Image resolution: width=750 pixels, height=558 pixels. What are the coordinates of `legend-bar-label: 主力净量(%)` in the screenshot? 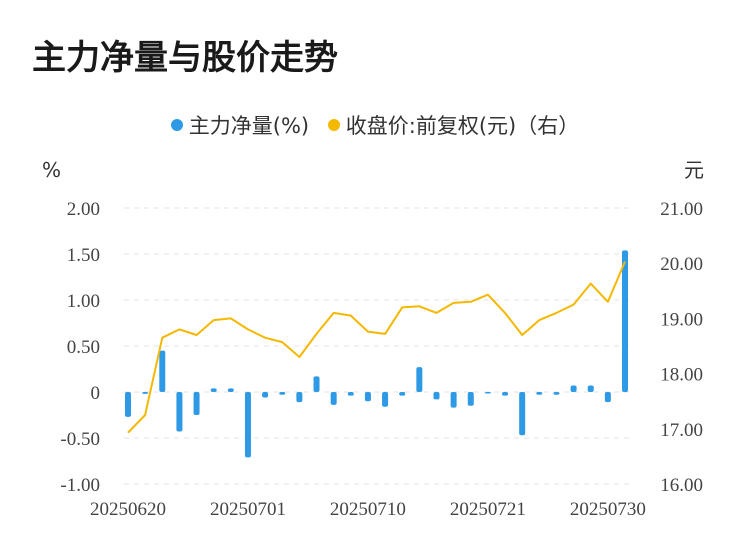 It's located at (249, 126).